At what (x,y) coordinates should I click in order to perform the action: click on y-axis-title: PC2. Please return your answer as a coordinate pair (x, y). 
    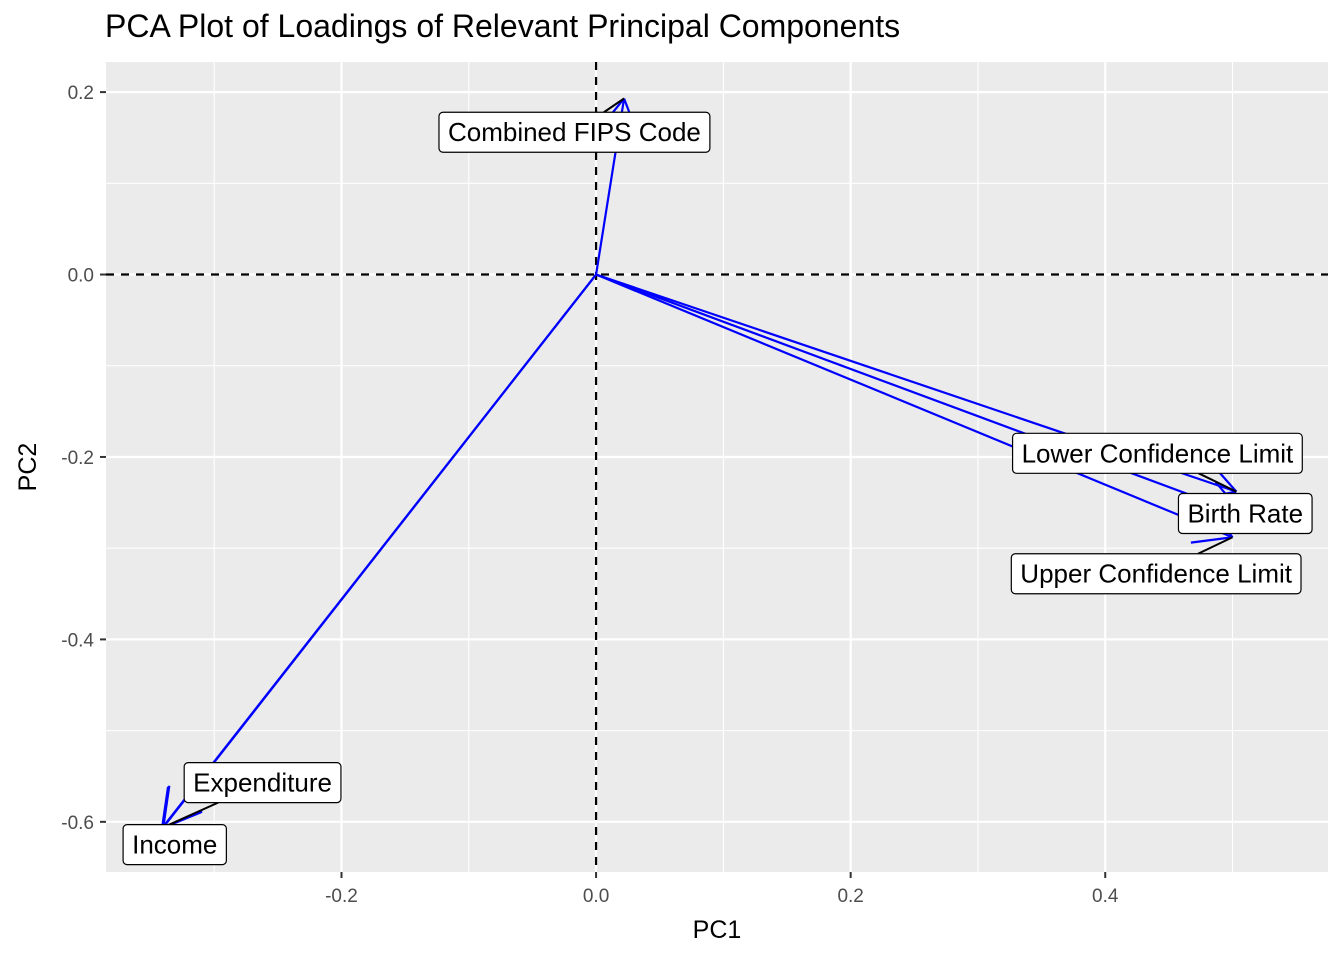
    Looking at the image, I should click on (28, 467).